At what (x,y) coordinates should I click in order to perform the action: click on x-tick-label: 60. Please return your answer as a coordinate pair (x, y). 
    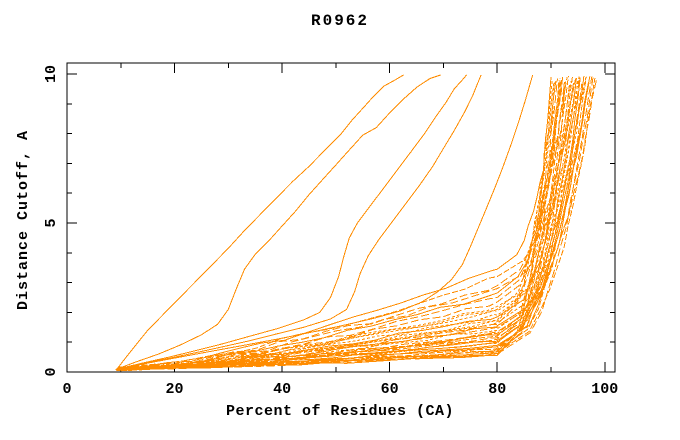
    Looking at the image, I should click on (390, 389).